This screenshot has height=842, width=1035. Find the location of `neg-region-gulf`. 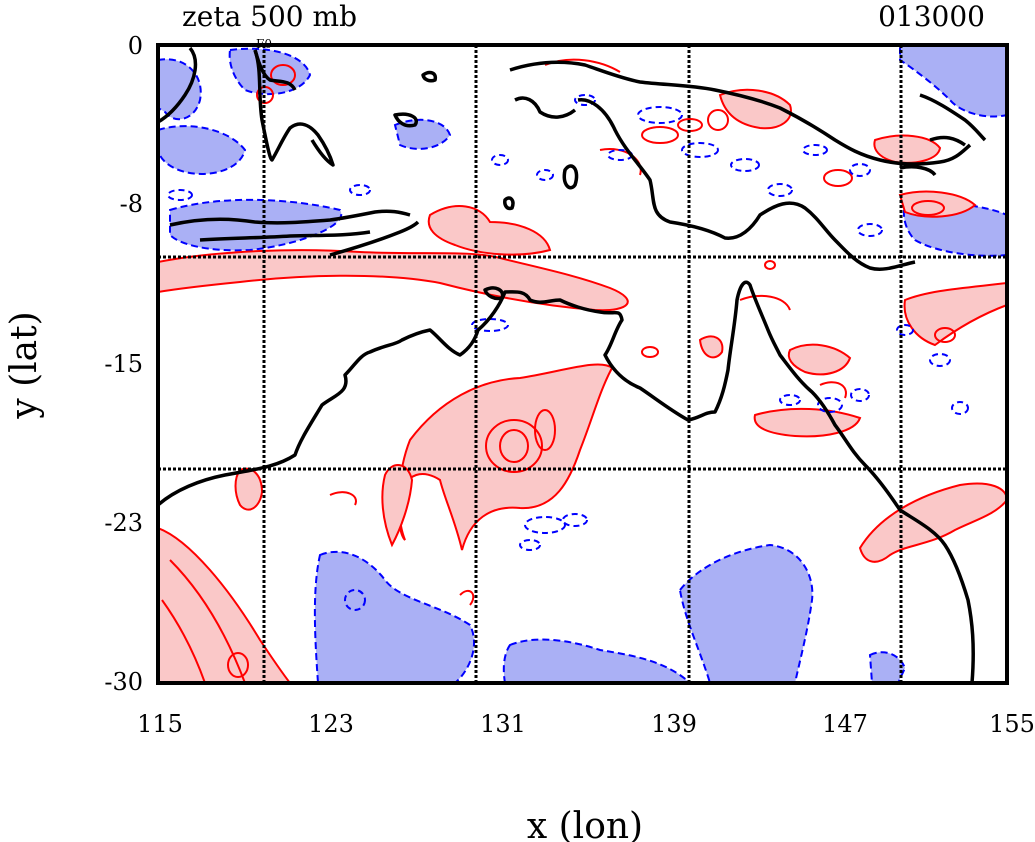

neg-region-gulf is located at coordinates (746, 613).